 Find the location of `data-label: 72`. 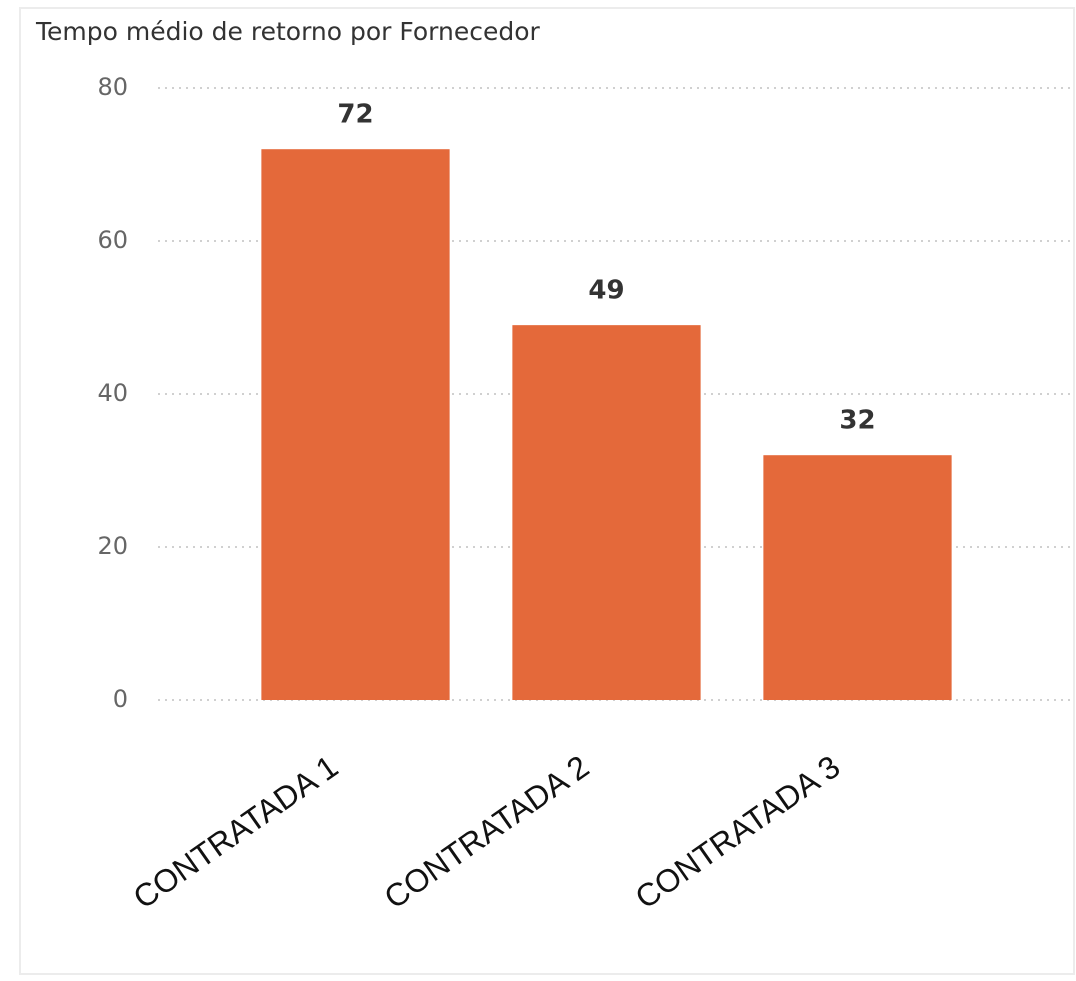

data-label: 72 is located at coordinates (355, 115).